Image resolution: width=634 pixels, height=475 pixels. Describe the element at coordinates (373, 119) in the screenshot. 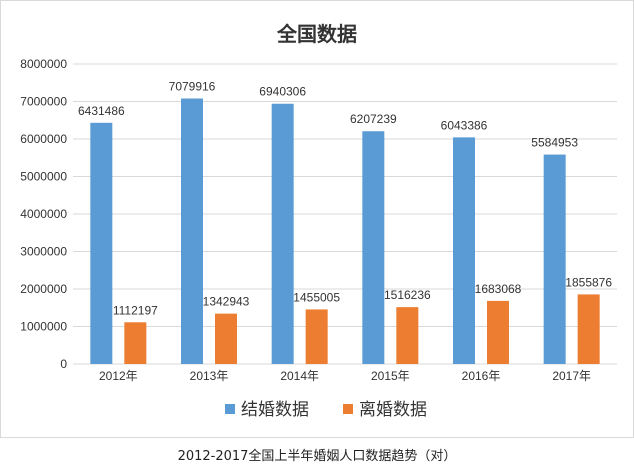

I see `data-label: 6207239` at that location.